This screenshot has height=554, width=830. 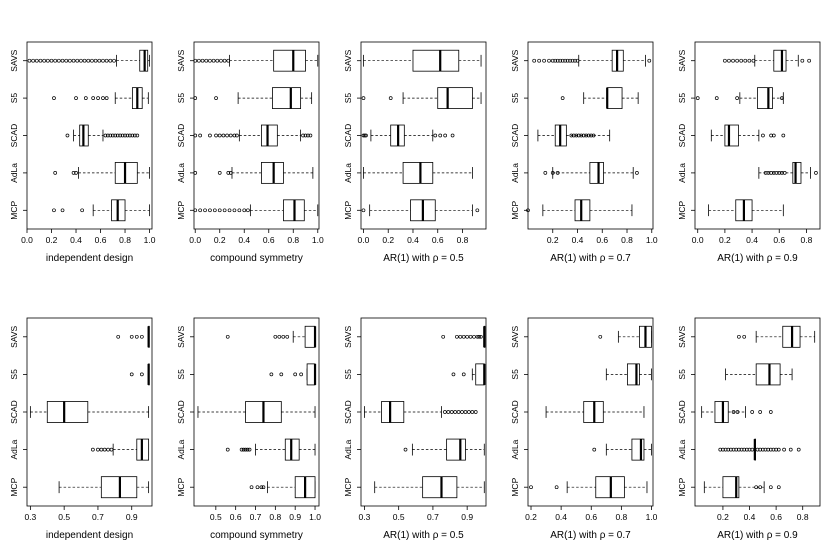 What do you see at coordinates (806, 240) in the screenshot?
I see `x-tick-label: 0.8` at bounding box center [806, 240].